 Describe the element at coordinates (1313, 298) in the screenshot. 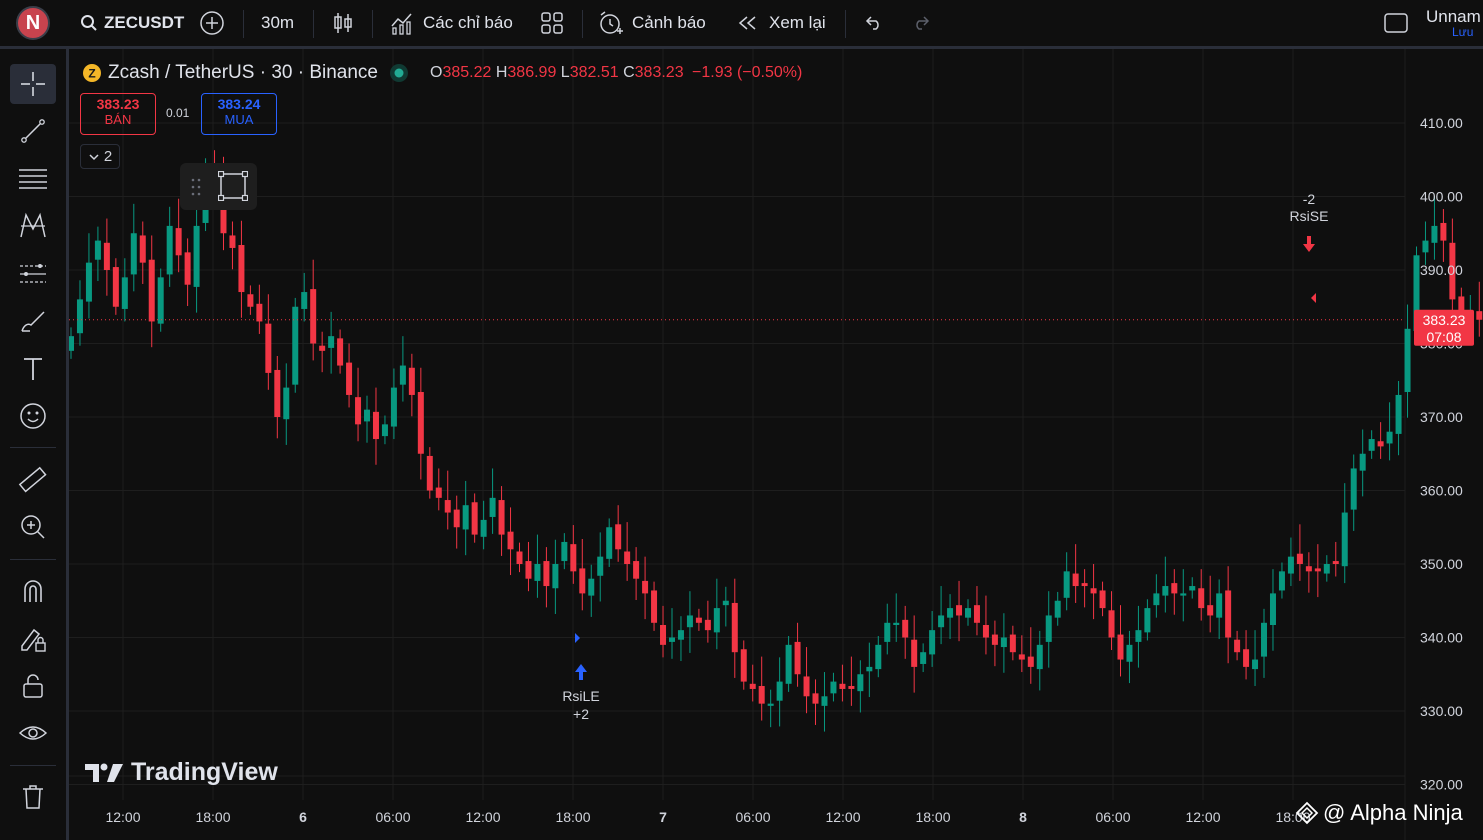

I see `short-entry-marker` at that location.